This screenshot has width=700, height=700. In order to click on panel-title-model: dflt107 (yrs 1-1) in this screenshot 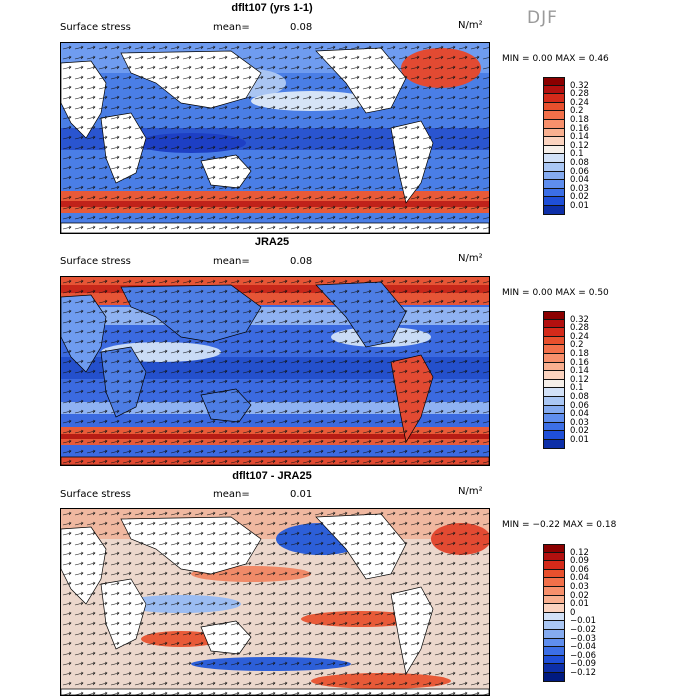, I will do `click(272, 8)`.